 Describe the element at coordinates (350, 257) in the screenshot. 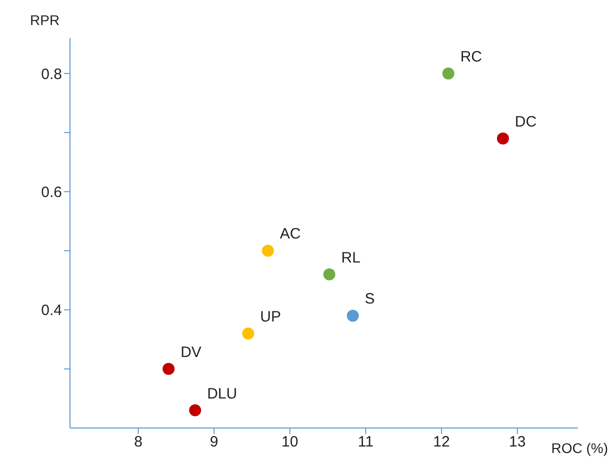

I see `series-label: RL` at that location.